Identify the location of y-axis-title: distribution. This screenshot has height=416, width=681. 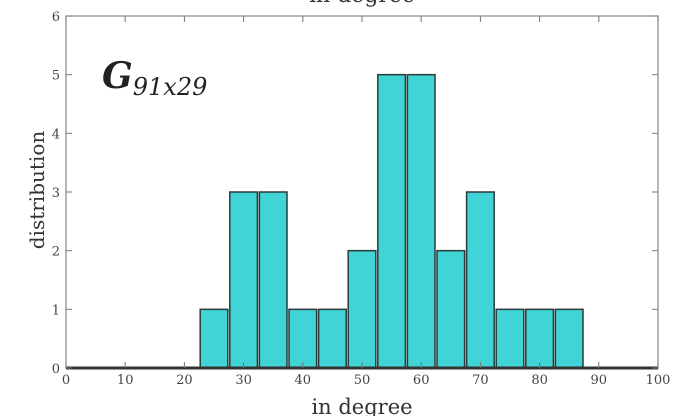
(37, 190).